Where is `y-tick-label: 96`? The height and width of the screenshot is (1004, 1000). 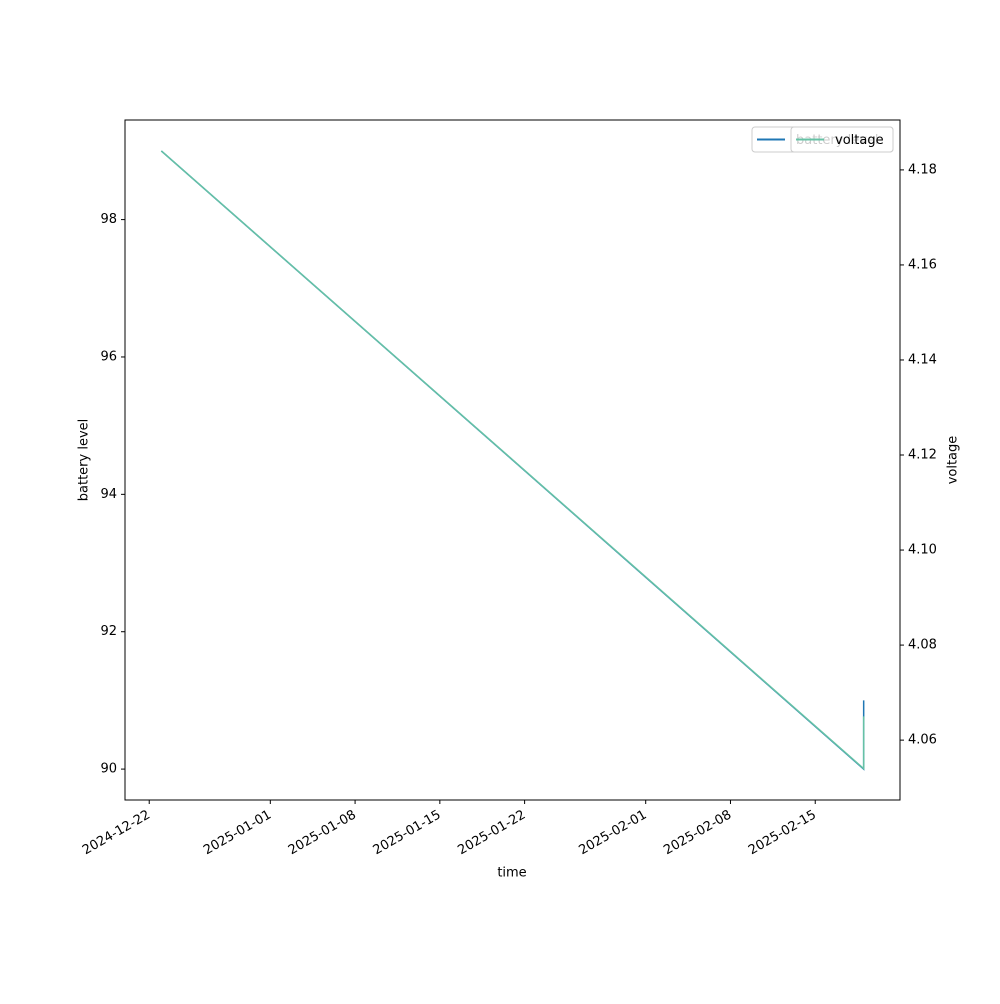 y-tick-label: 96 is located at coordinates (108, 356).